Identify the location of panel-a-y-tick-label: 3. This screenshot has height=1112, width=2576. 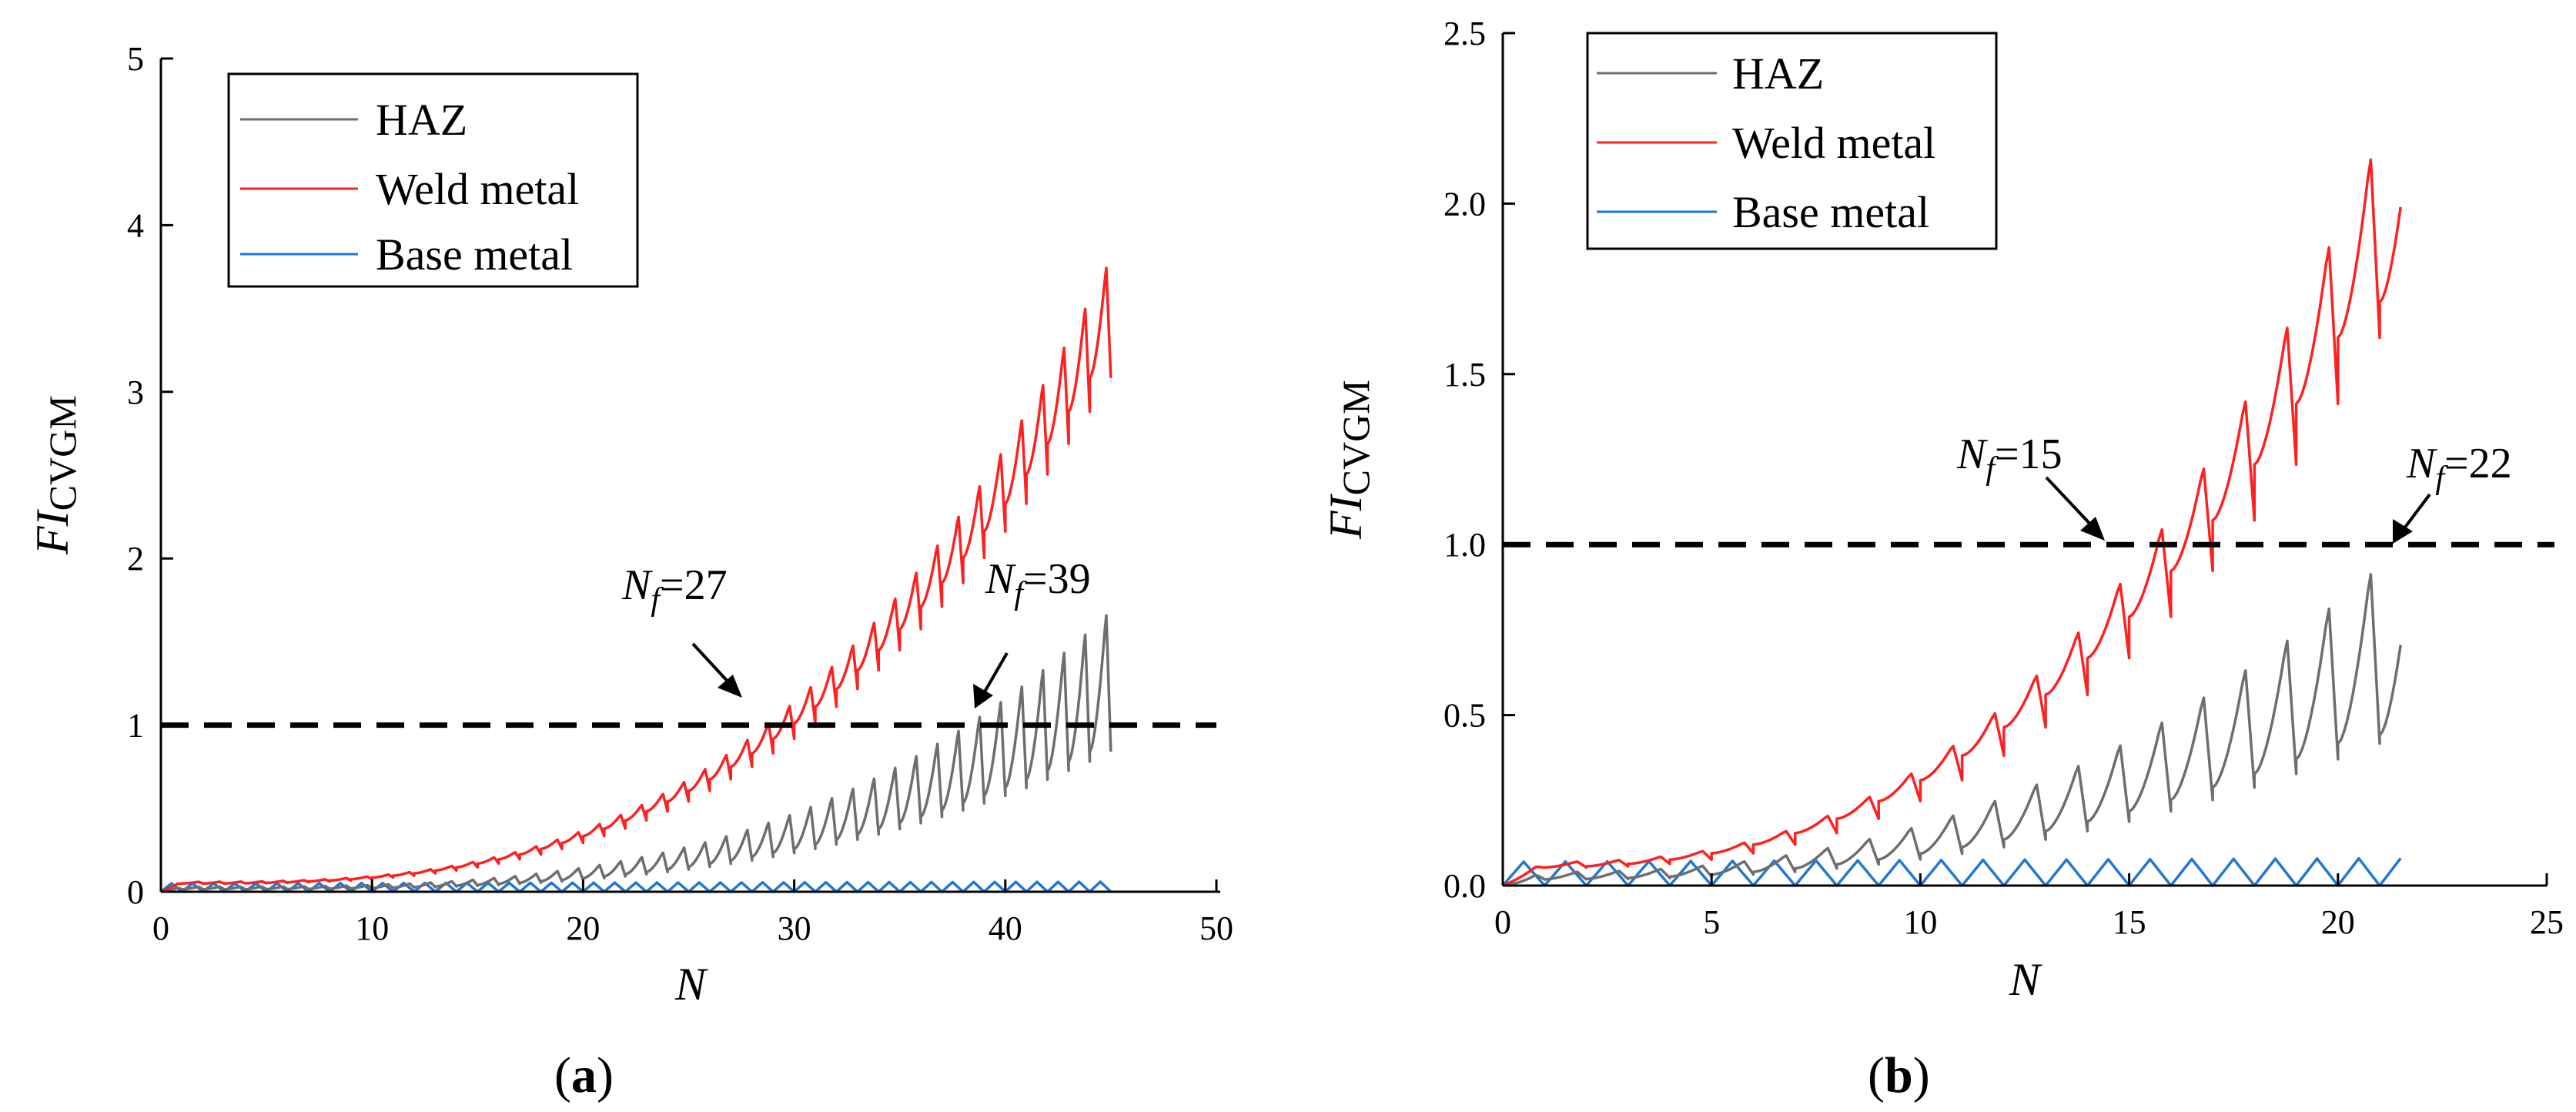
(136, 392).